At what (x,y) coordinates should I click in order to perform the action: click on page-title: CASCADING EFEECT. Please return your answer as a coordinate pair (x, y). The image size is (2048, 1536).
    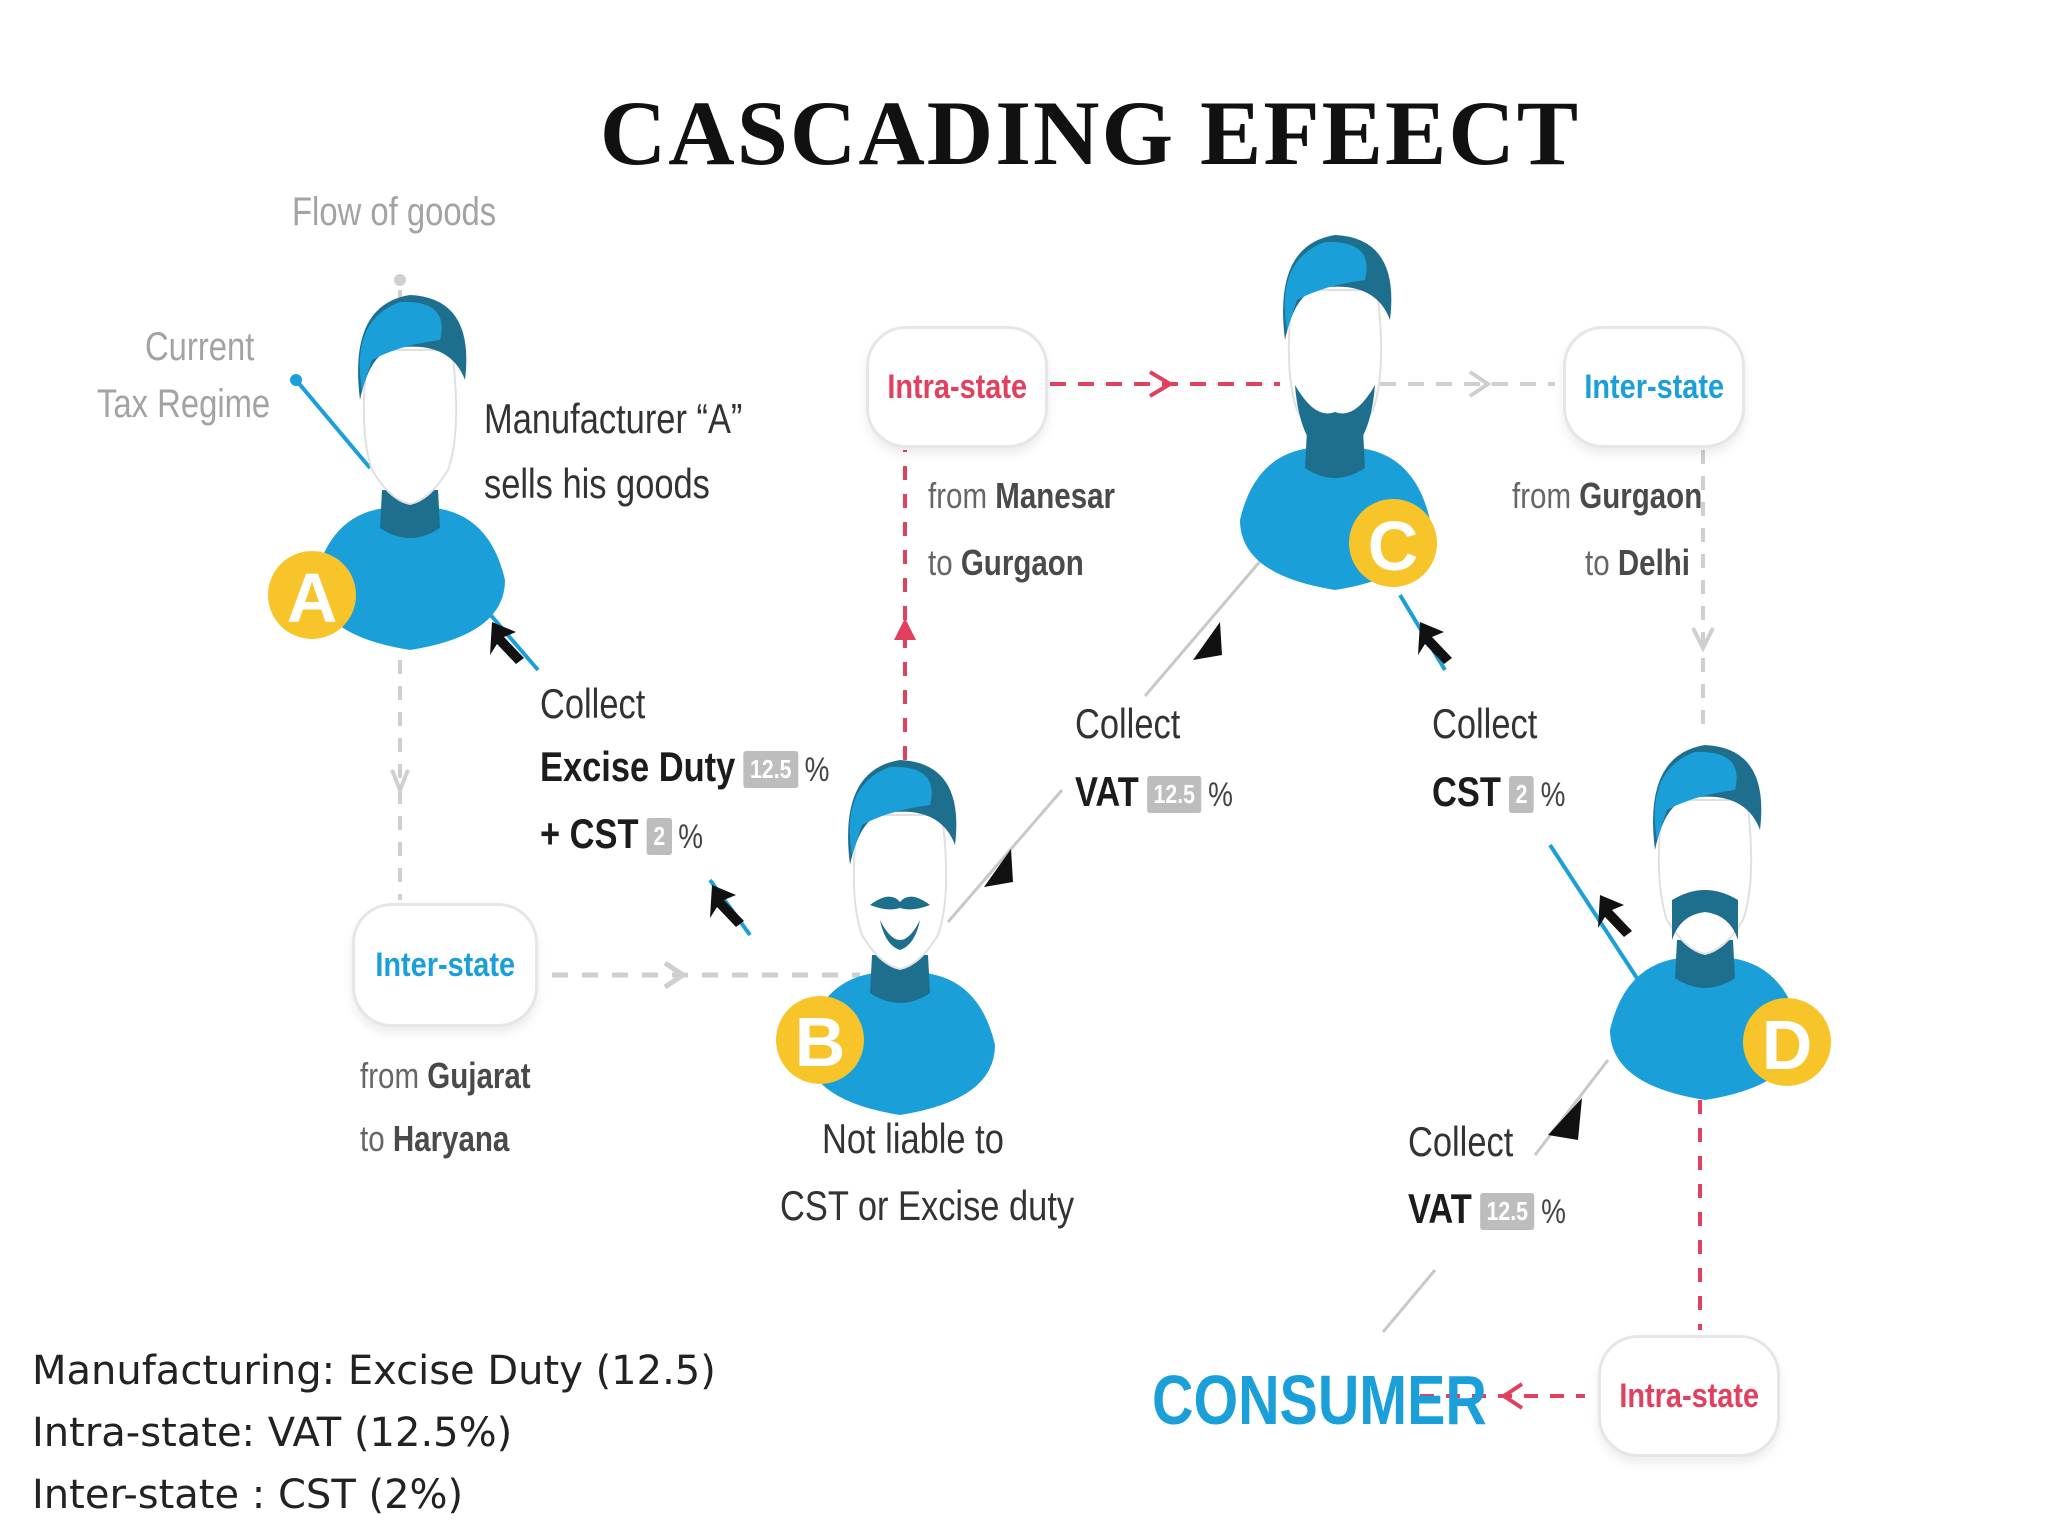
    Looking at the image, I should click on (1090, 133).